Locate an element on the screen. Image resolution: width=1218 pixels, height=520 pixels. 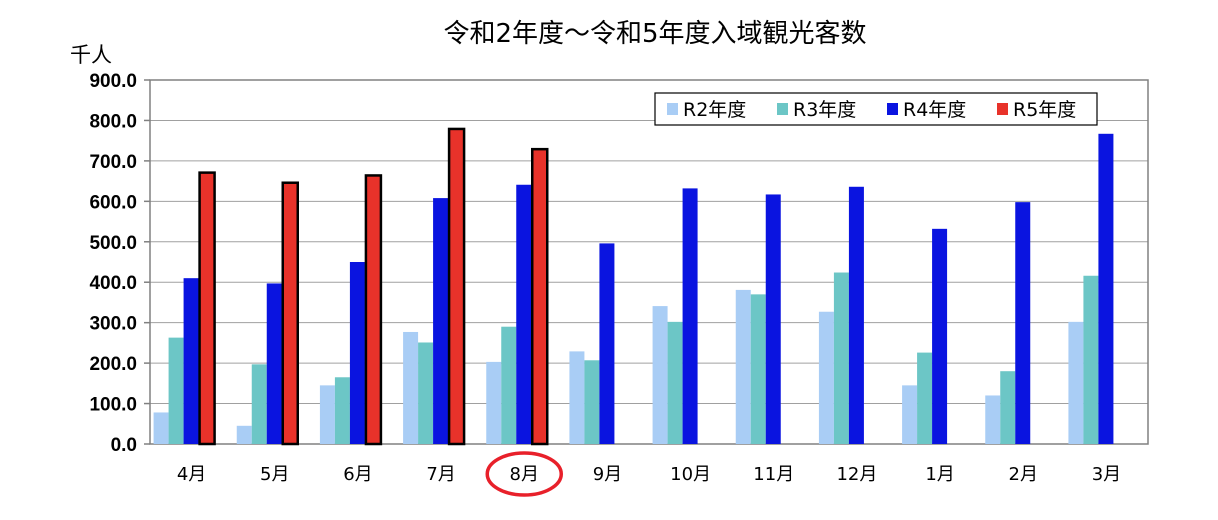
bar-R4年度-5月 is located at coordinates (274, 363).